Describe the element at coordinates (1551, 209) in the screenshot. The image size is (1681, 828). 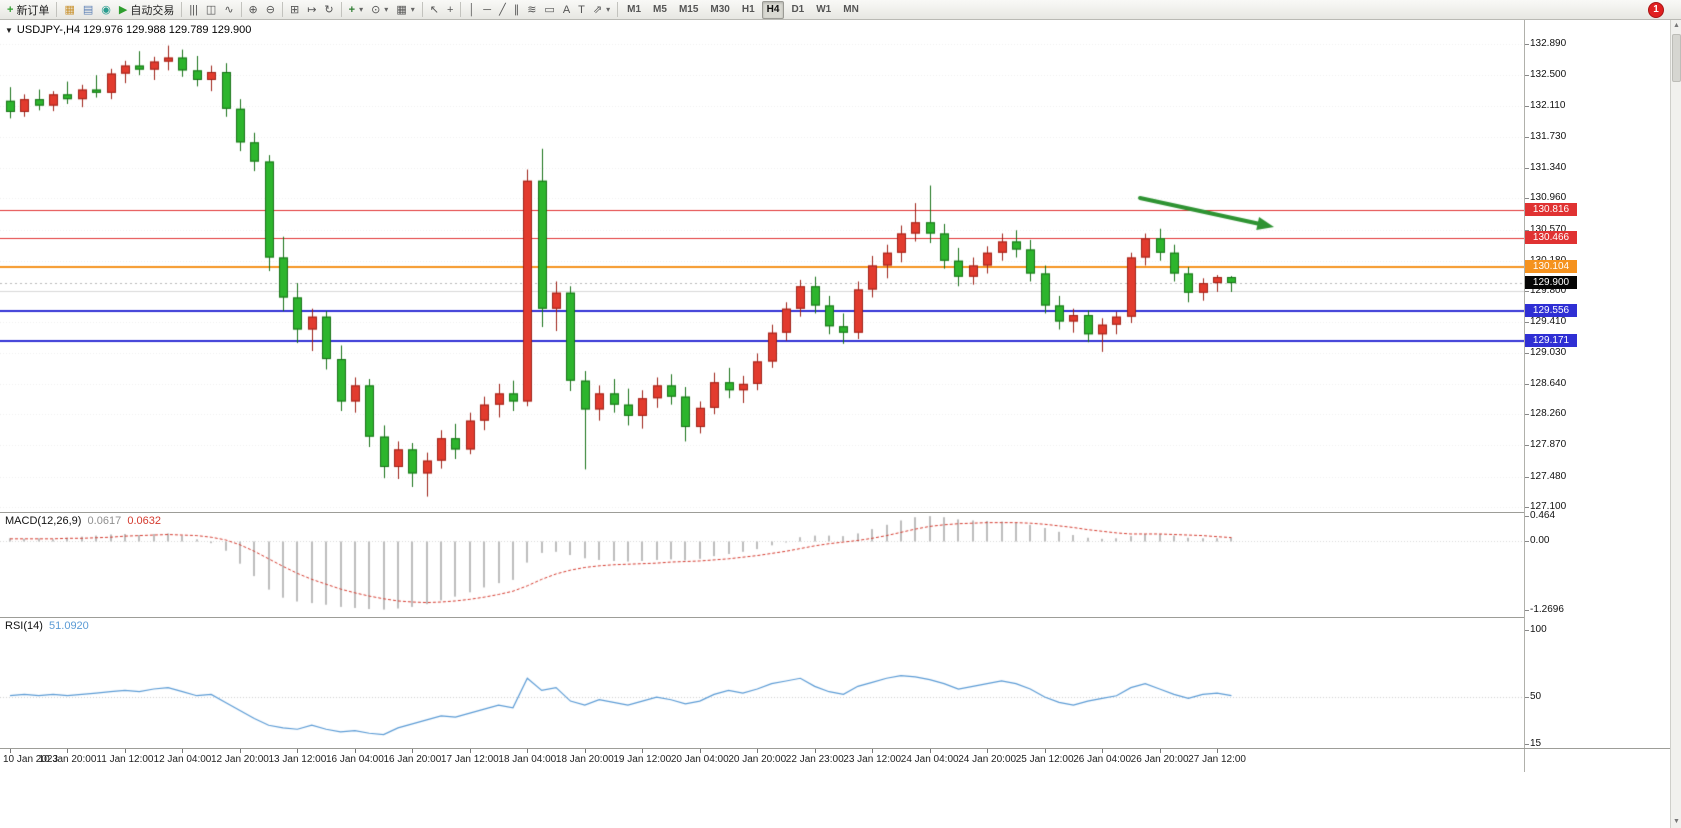
I see `line-price-badge: 130.816` at that location.